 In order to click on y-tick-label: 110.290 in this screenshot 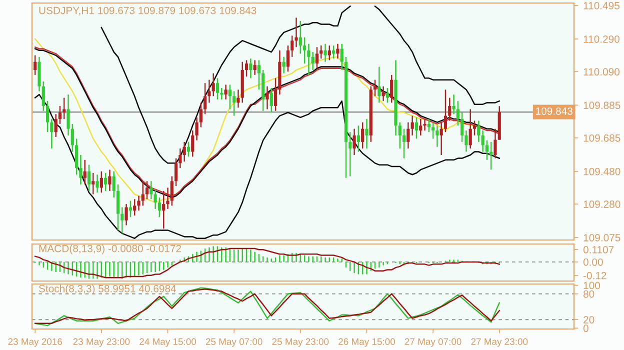, I will do `click(602, 39)`.